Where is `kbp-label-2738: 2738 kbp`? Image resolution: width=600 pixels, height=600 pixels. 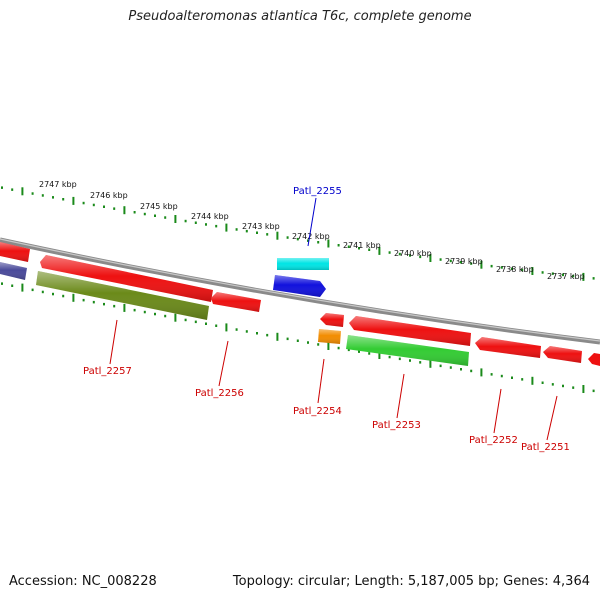
kbp-label-2738: 2738 kbp is located at coordinates (515, 269).